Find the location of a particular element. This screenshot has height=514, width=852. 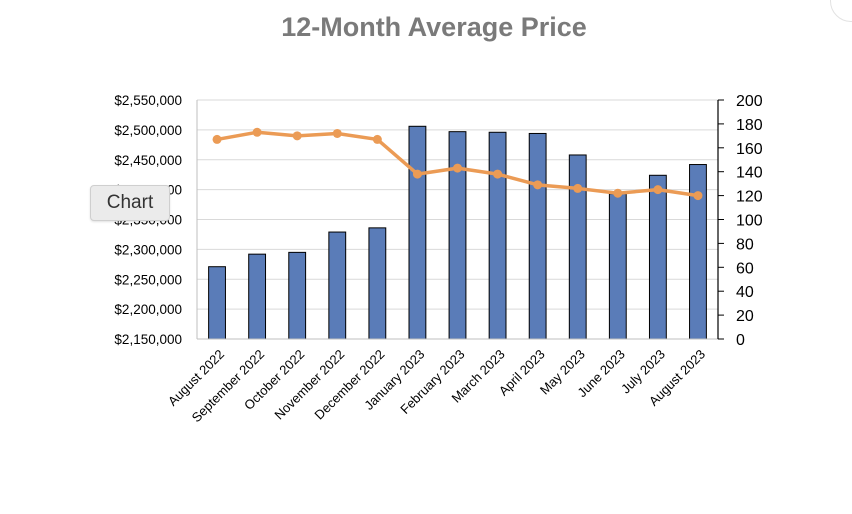

x-axis-tick-label: December 2022 is located at coordinates (349, 385).